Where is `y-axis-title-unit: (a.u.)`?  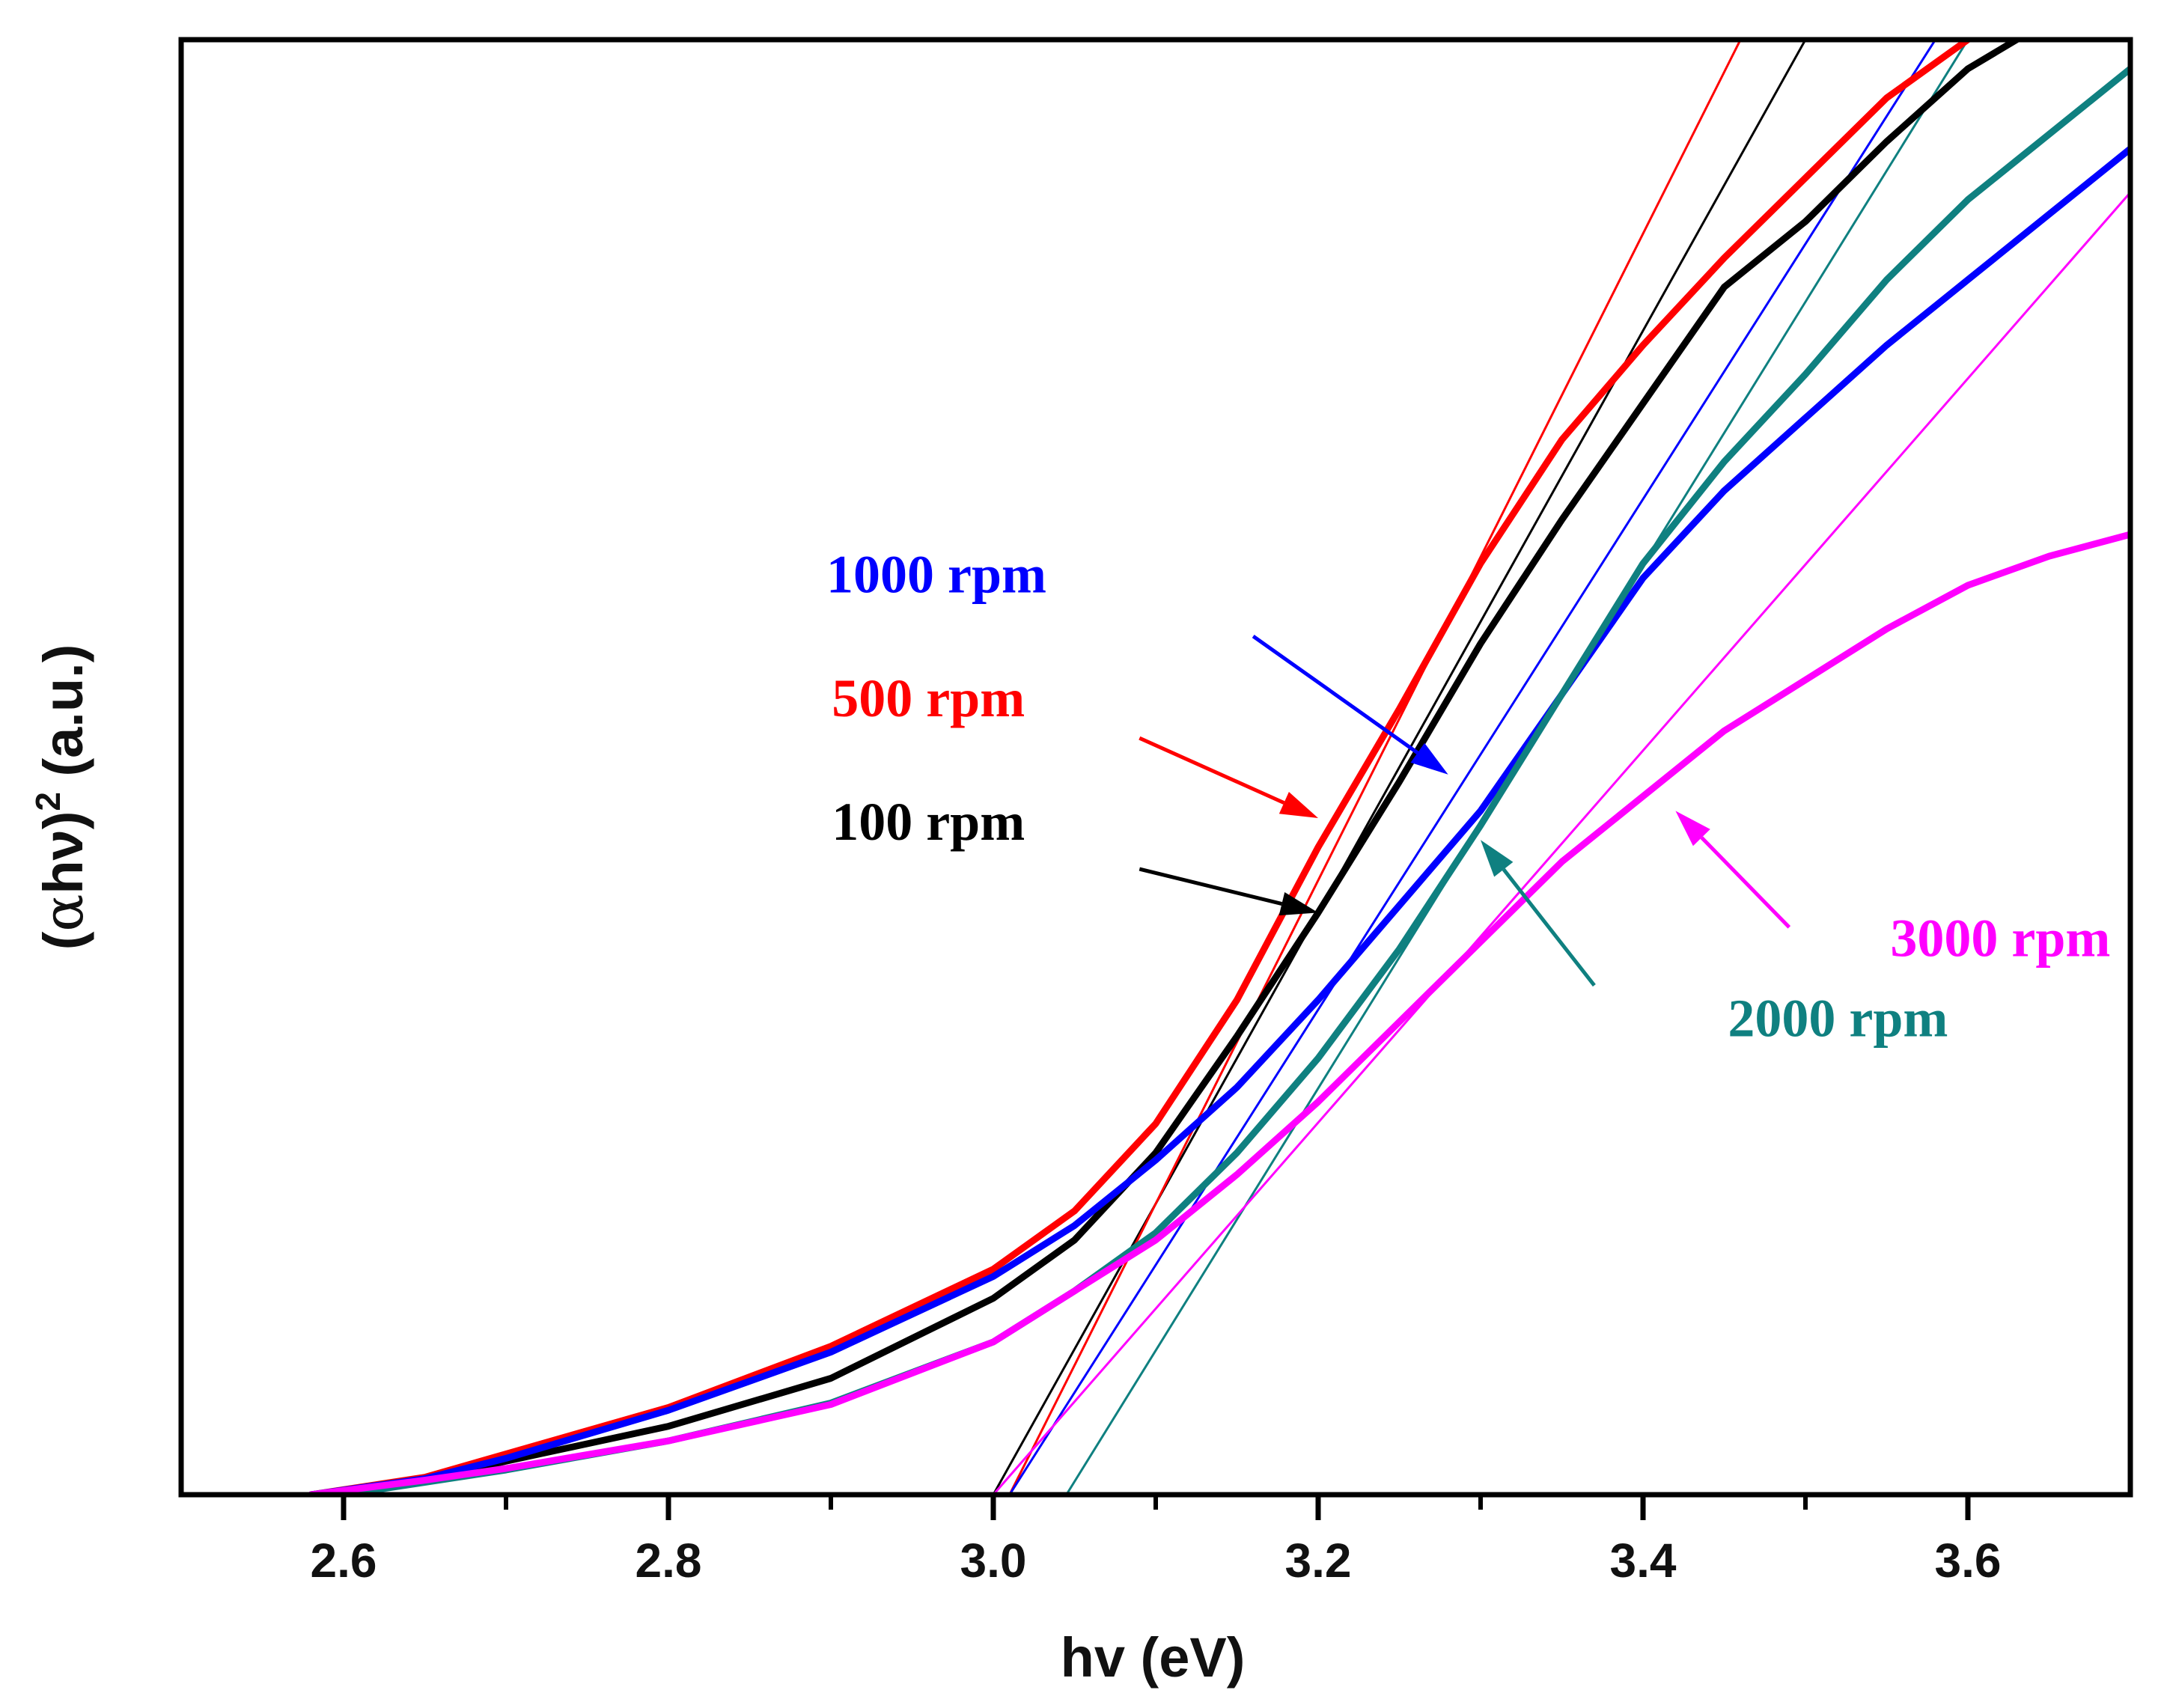 y-axis-title-unit: (a.u.) is located at coordinates (63, 718).